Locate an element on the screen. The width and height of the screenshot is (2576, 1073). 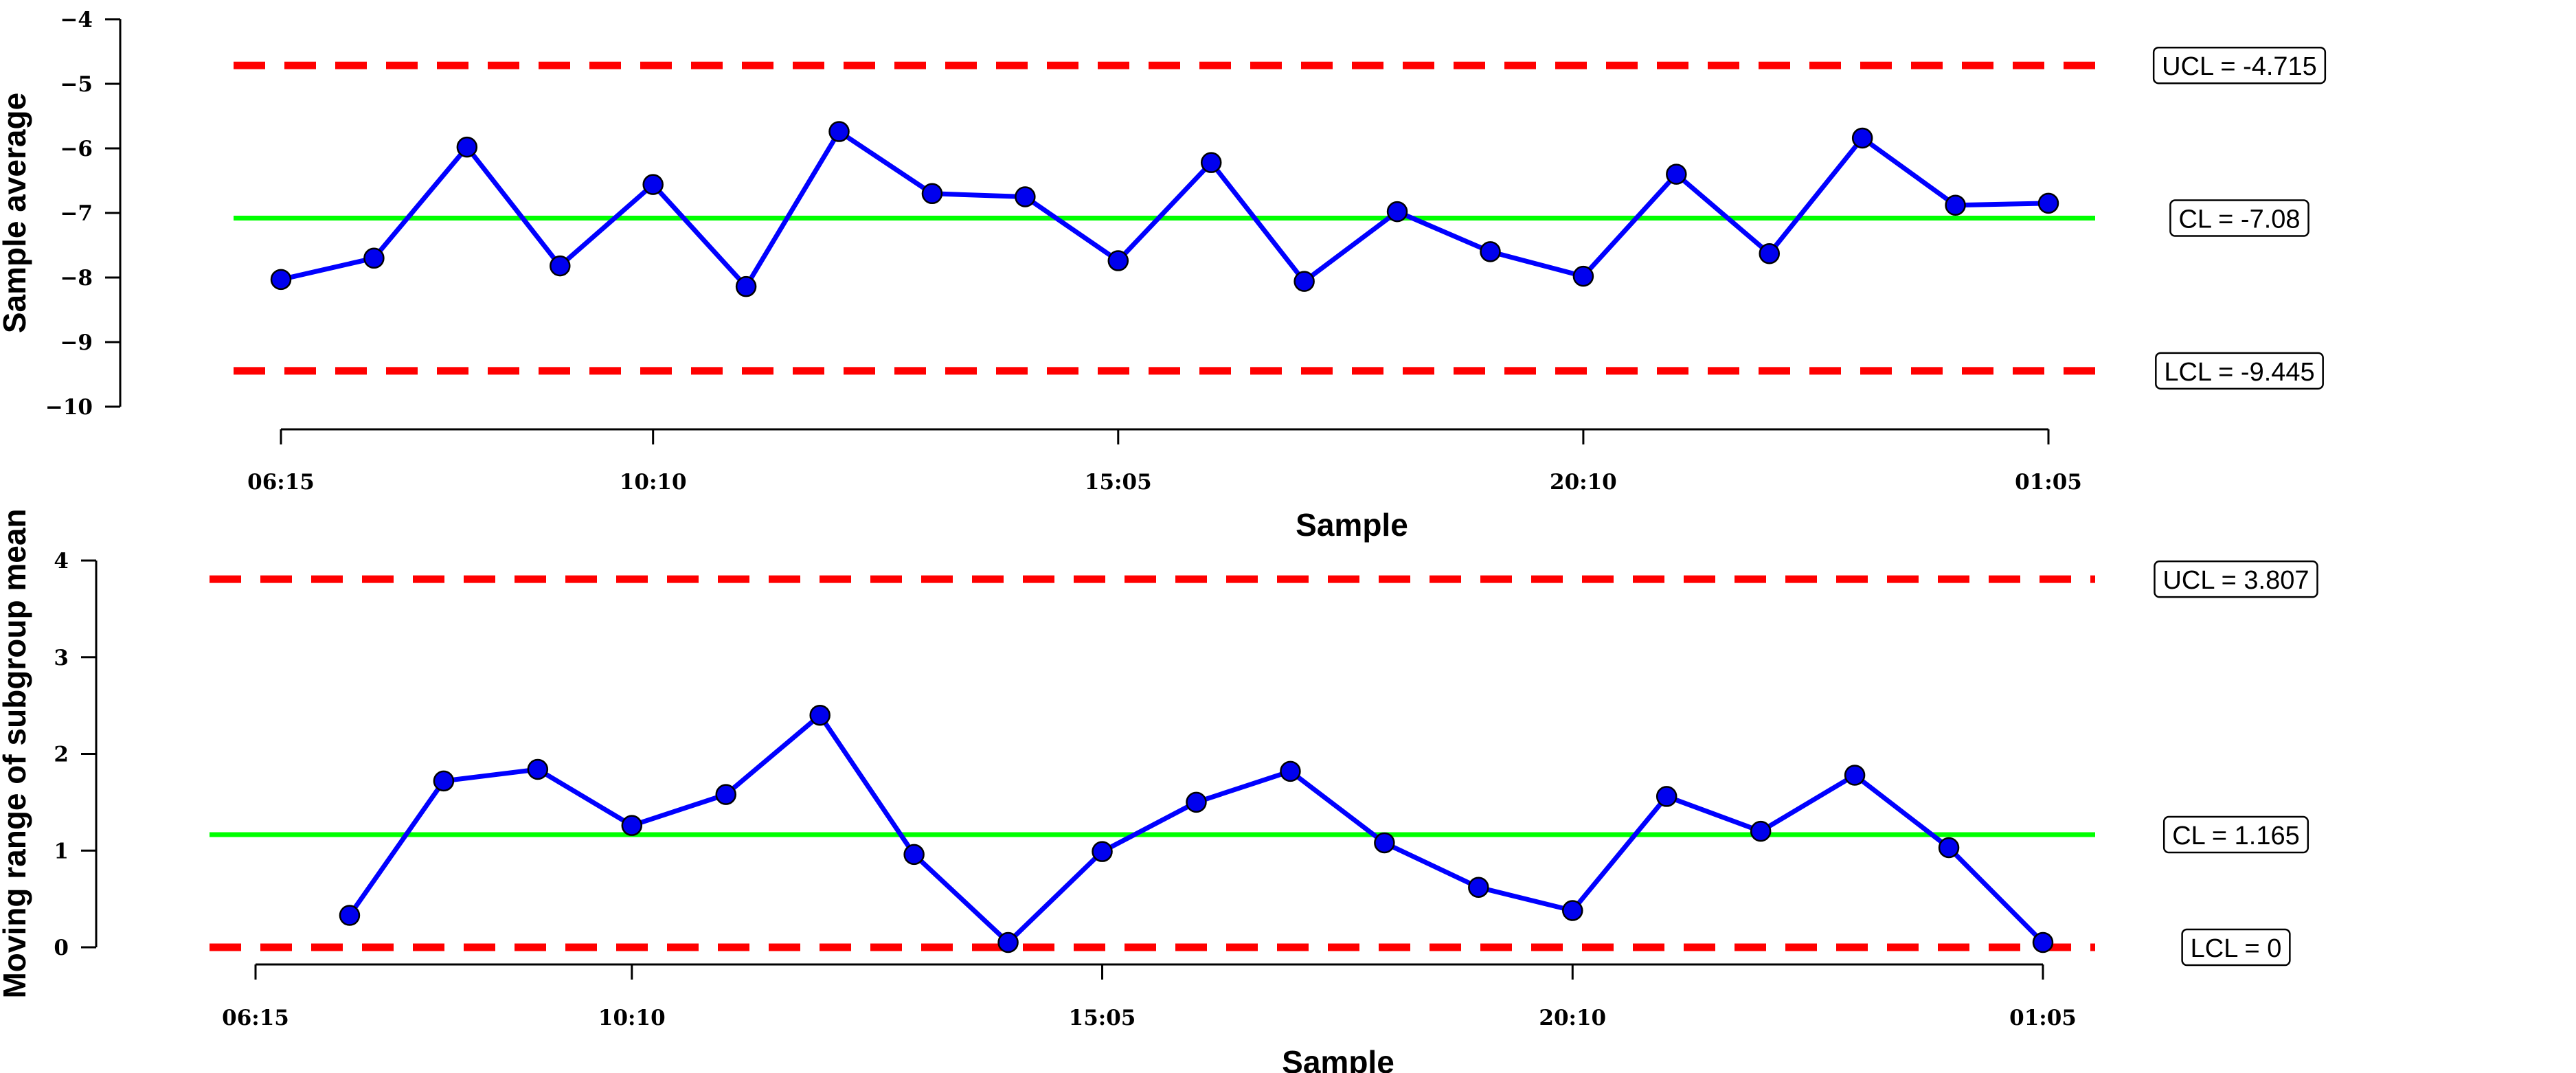
cl-label: CL = 1.165 is located at coordinates (2235, 834).